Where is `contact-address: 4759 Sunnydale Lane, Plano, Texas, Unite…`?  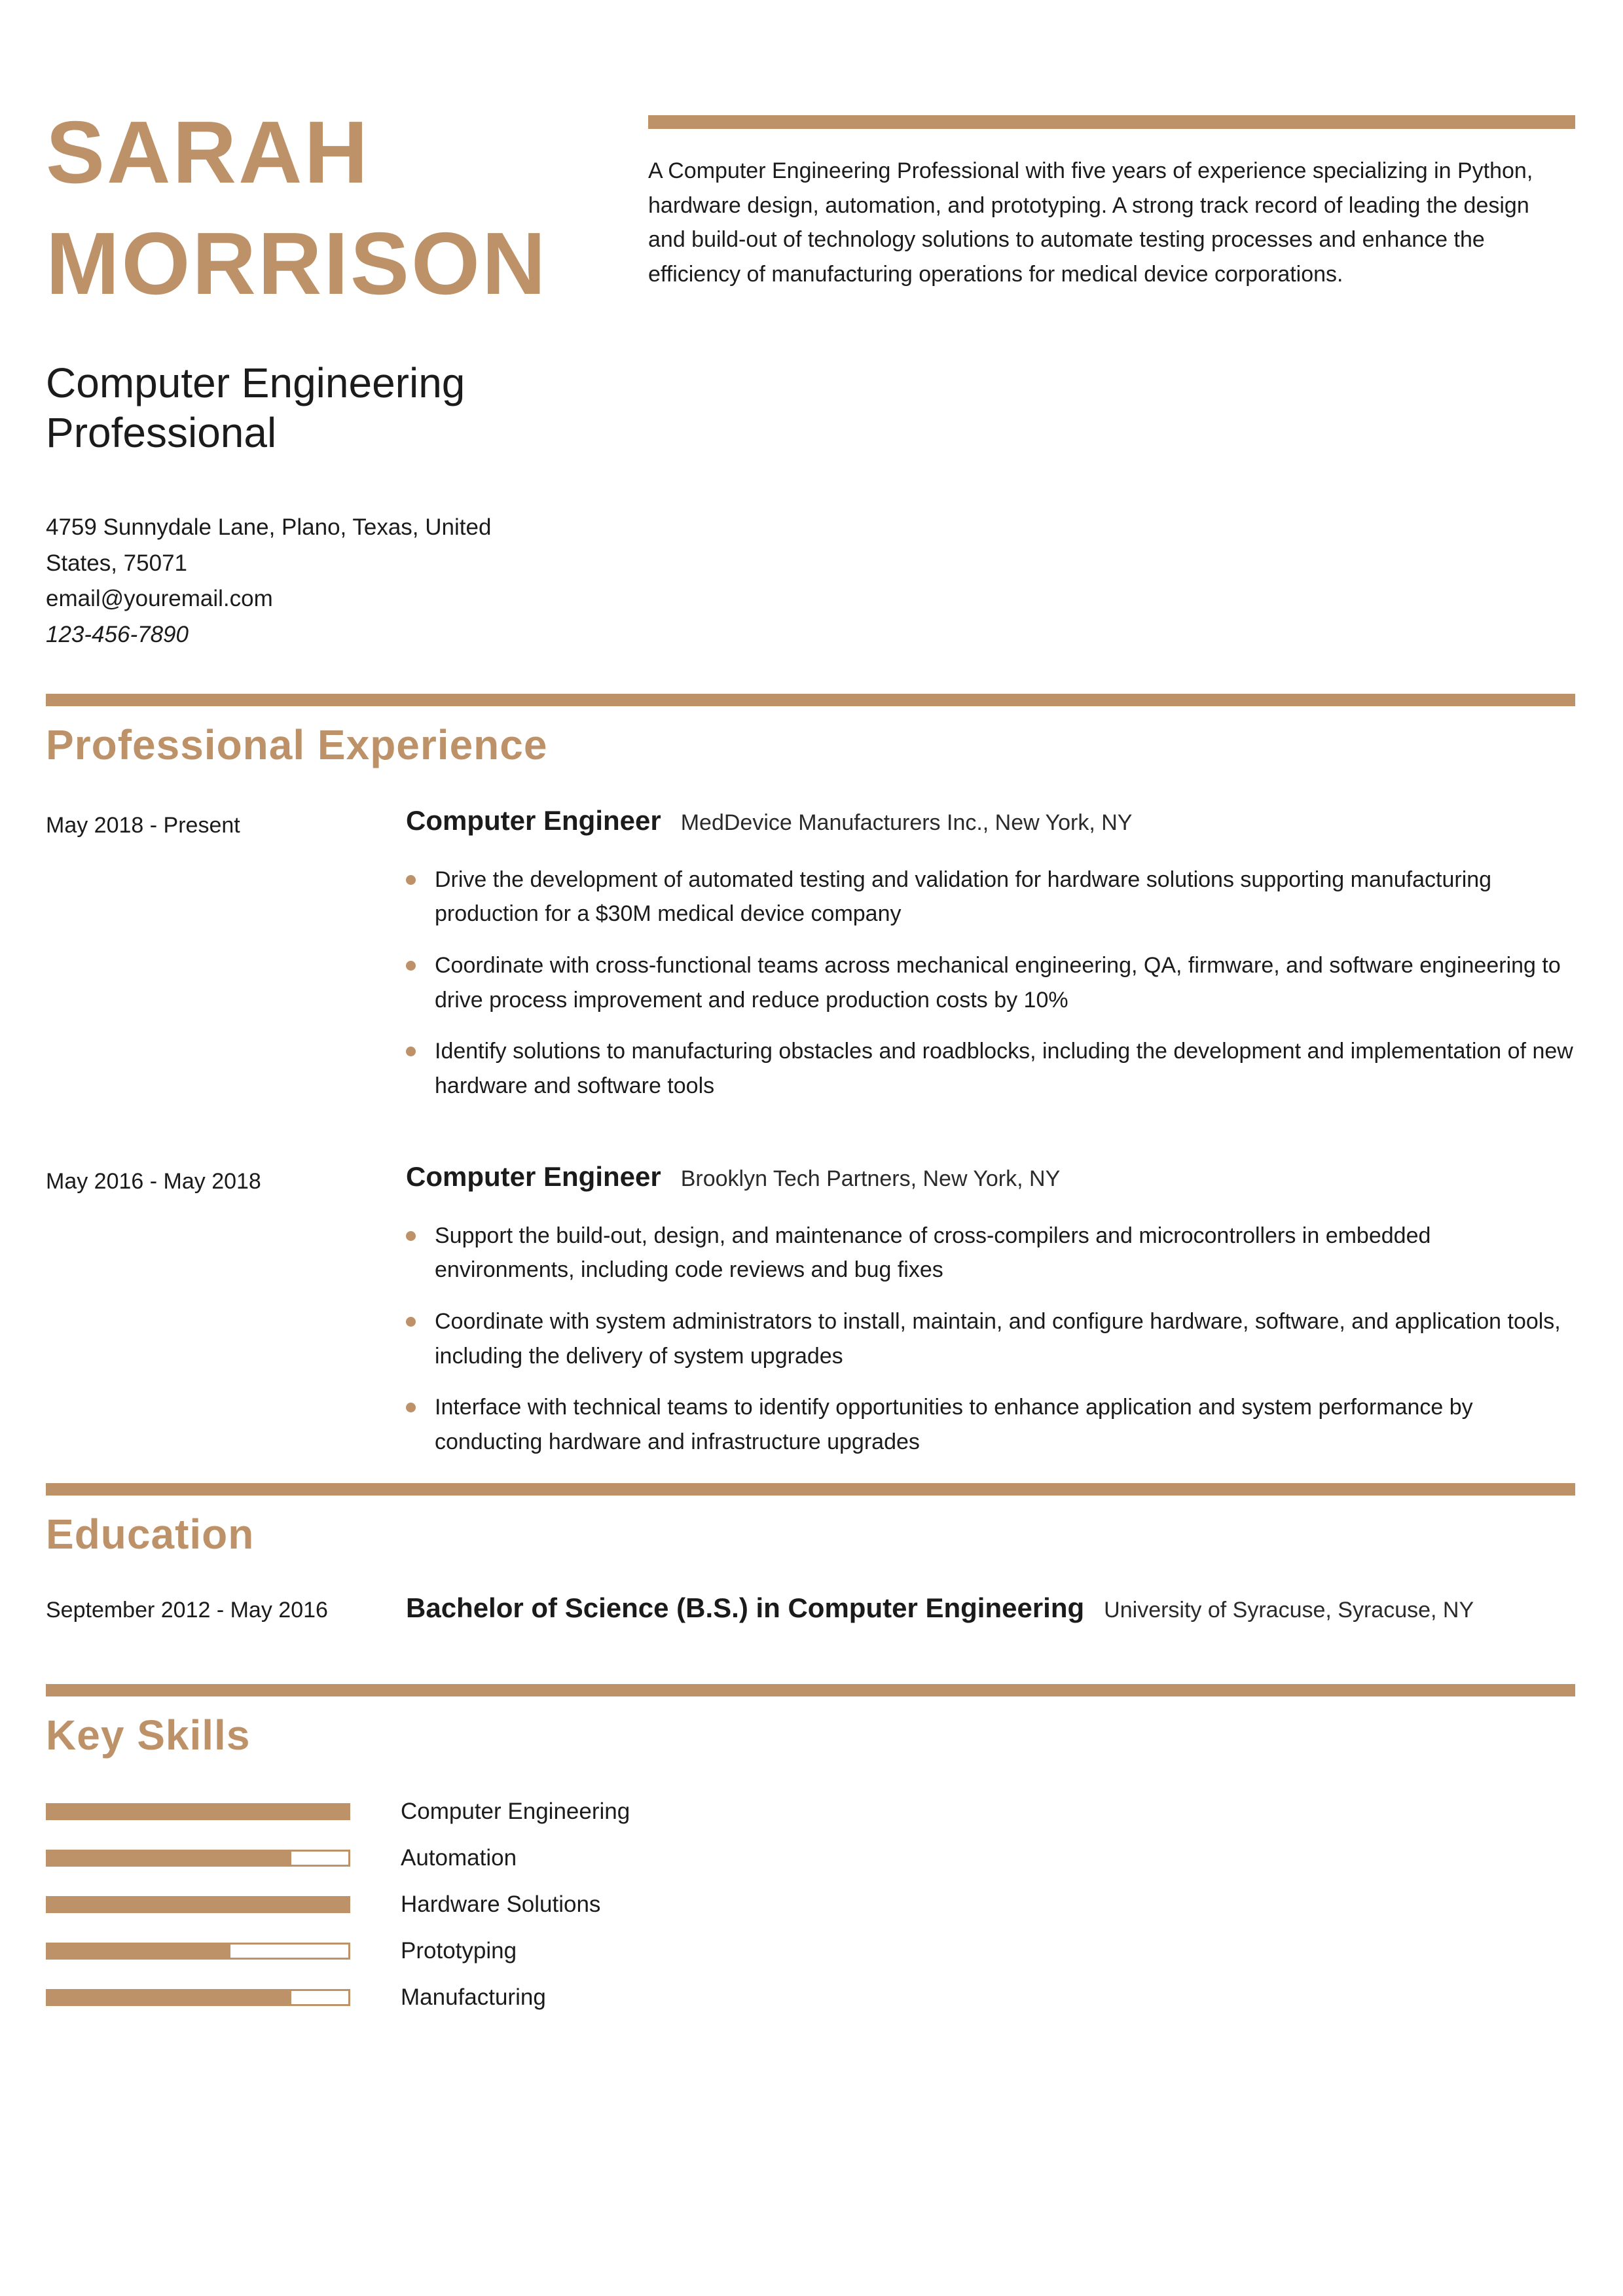
contact-address: 4759 Sunnydale Lane, Plano, Texas, Unite… is located at coordinates (269, 545).